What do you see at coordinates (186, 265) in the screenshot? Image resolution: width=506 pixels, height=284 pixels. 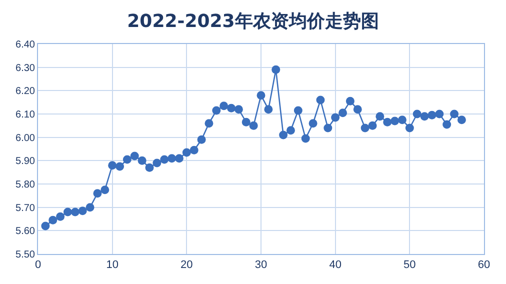 I see `x-tick-label: 20` at bounding box center [186, 265].